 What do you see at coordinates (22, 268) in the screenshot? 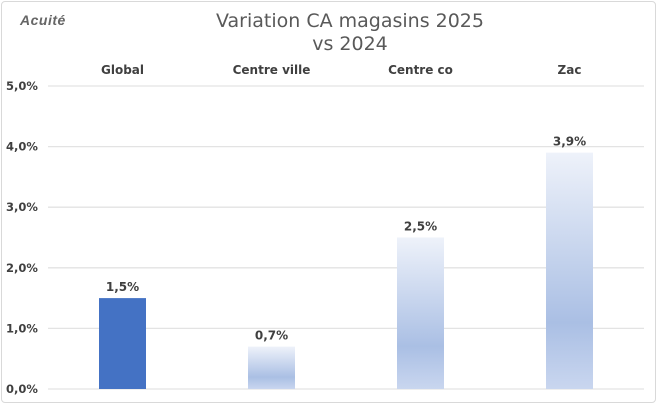
I see `y-tick-label: 2,0%` at bounding box center [22, 268].